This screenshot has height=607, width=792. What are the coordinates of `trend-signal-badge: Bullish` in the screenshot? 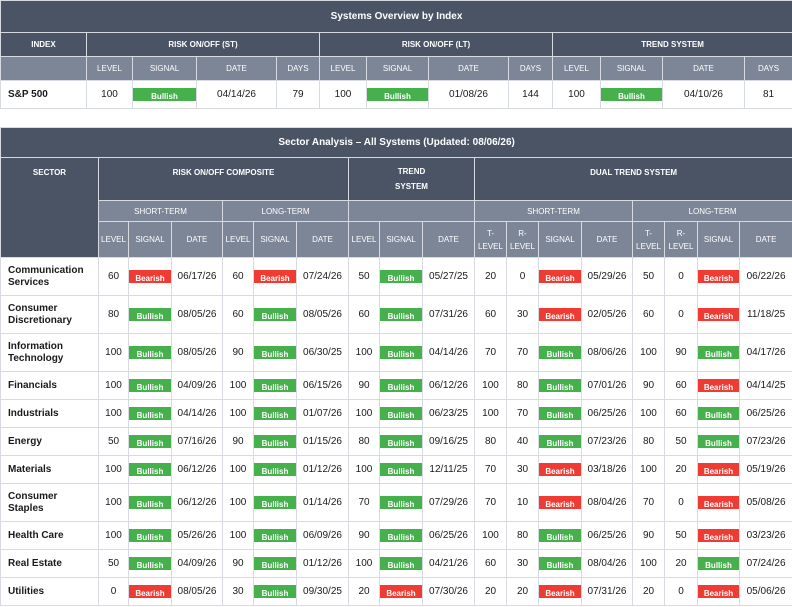 It's located at (401, 441).